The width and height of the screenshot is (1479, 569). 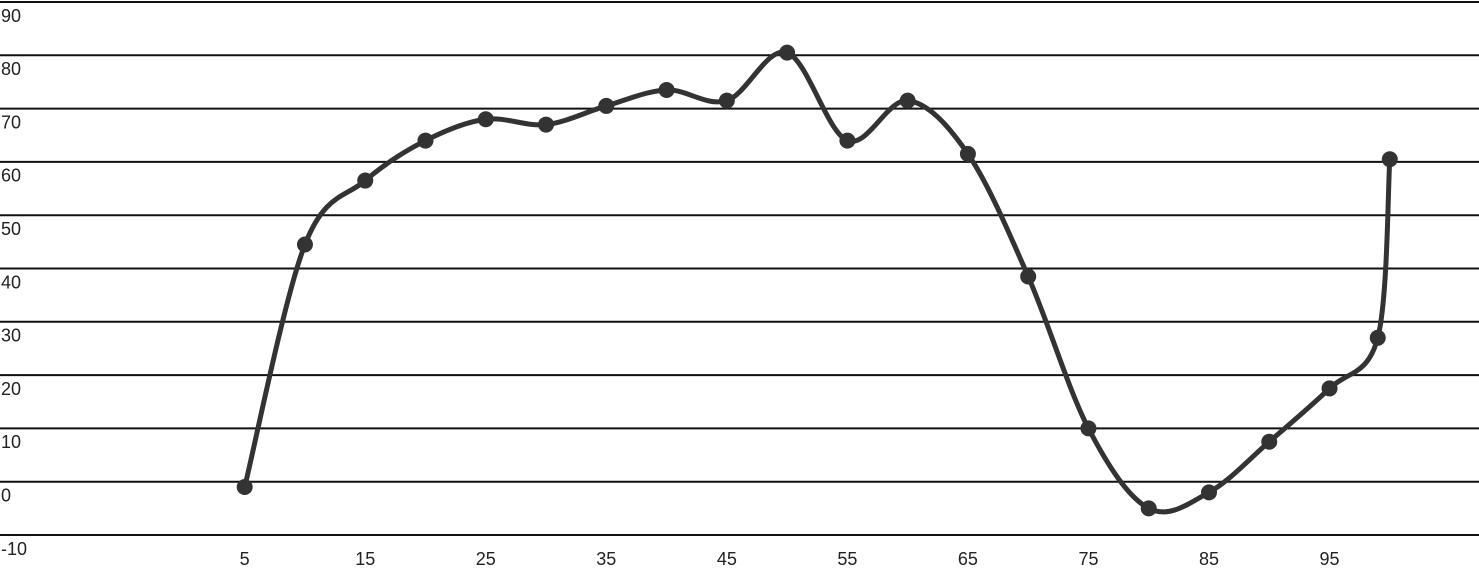 I want to click on x-tick-label: 45, so click(x=727, y=559).